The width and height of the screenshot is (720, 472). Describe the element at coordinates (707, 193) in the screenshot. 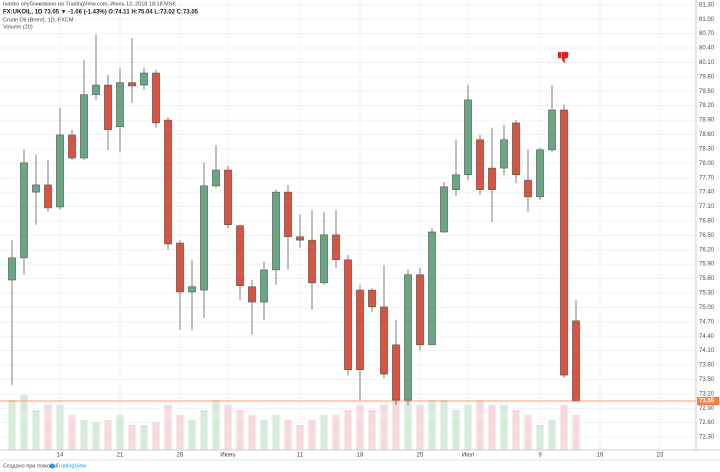

I see `y-tick-label: 77.40` at that location.